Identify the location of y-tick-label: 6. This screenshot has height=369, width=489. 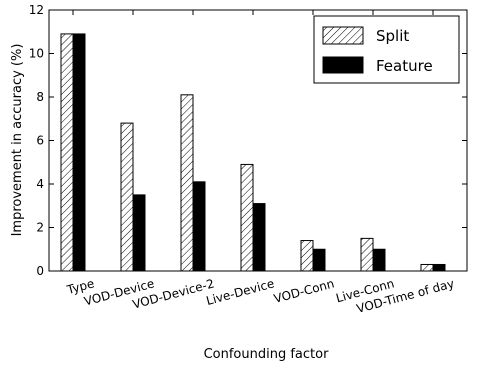
(40, 141).